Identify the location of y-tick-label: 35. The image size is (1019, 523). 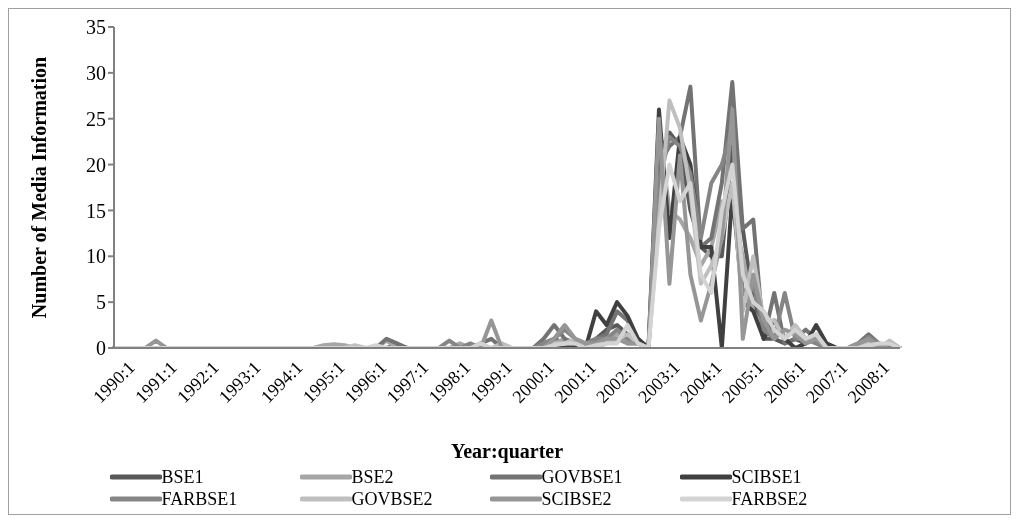
(96, 27).